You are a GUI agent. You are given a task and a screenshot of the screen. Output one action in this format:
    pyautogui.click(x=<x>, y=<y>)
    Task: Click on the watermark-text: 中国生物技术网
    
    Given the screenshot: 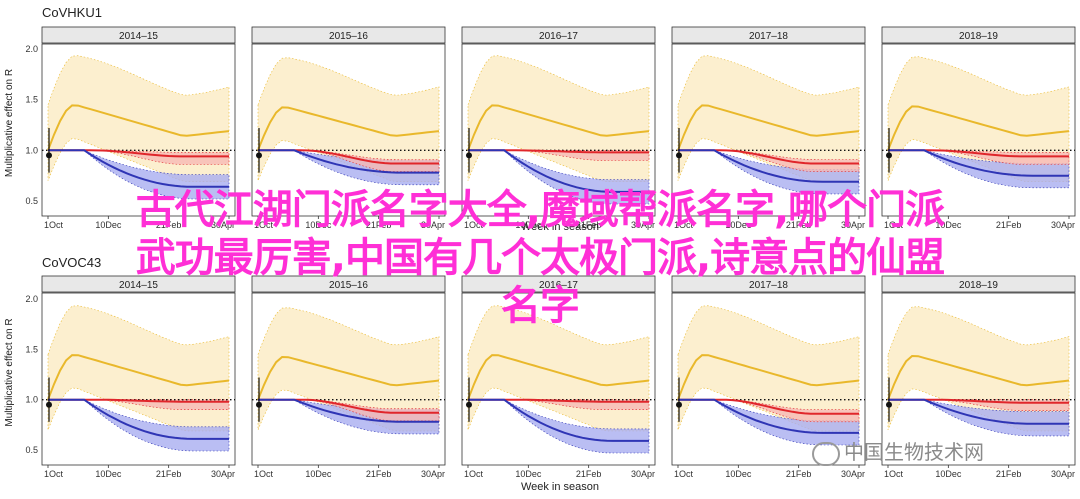 What is the action you would take?
    pyautogui.click(x=914, y=452)
    